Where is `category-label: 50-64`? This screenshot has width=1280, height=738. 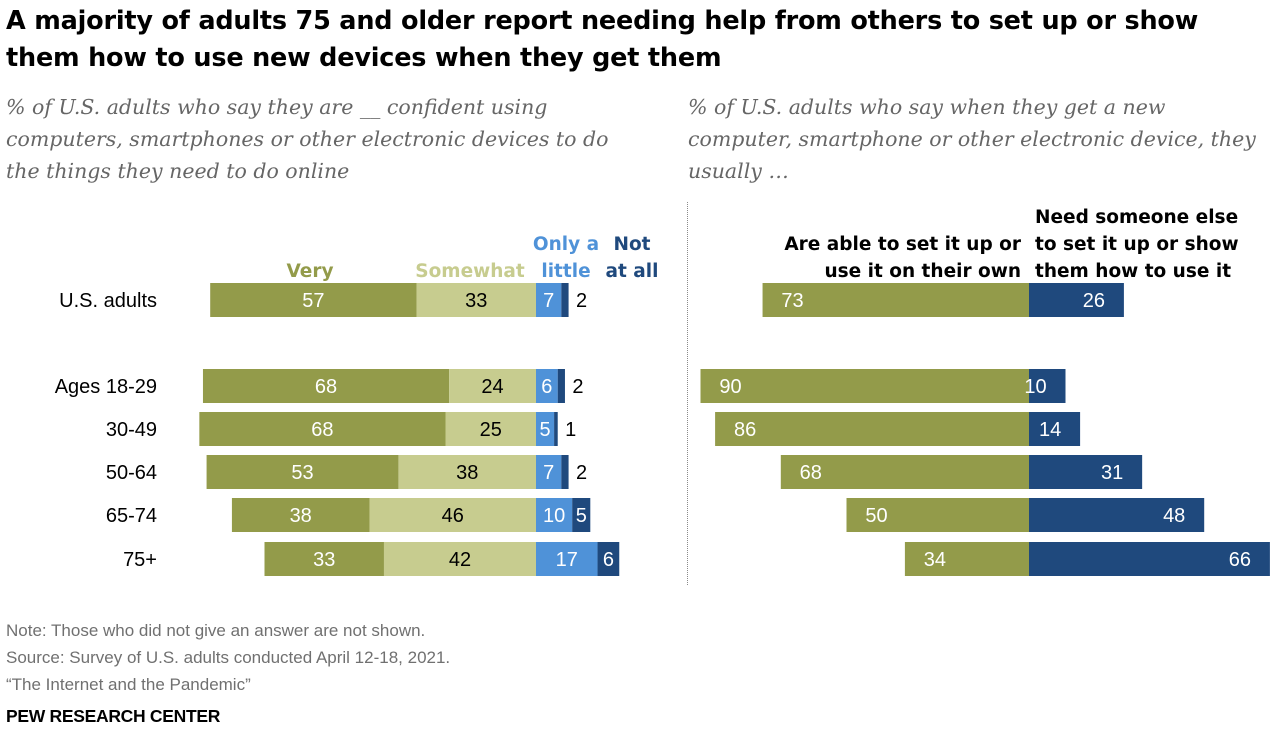
category-label: 50-64 is located at coordinates (131, 473).